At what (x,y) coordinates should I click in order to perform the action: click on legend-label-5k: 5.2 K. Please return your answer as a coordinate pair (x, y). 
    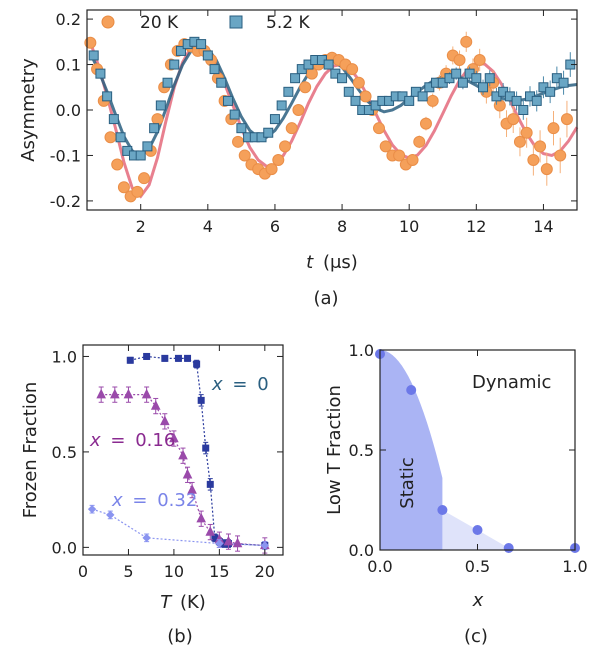
    Looking at the image, I should click on (288, 23).